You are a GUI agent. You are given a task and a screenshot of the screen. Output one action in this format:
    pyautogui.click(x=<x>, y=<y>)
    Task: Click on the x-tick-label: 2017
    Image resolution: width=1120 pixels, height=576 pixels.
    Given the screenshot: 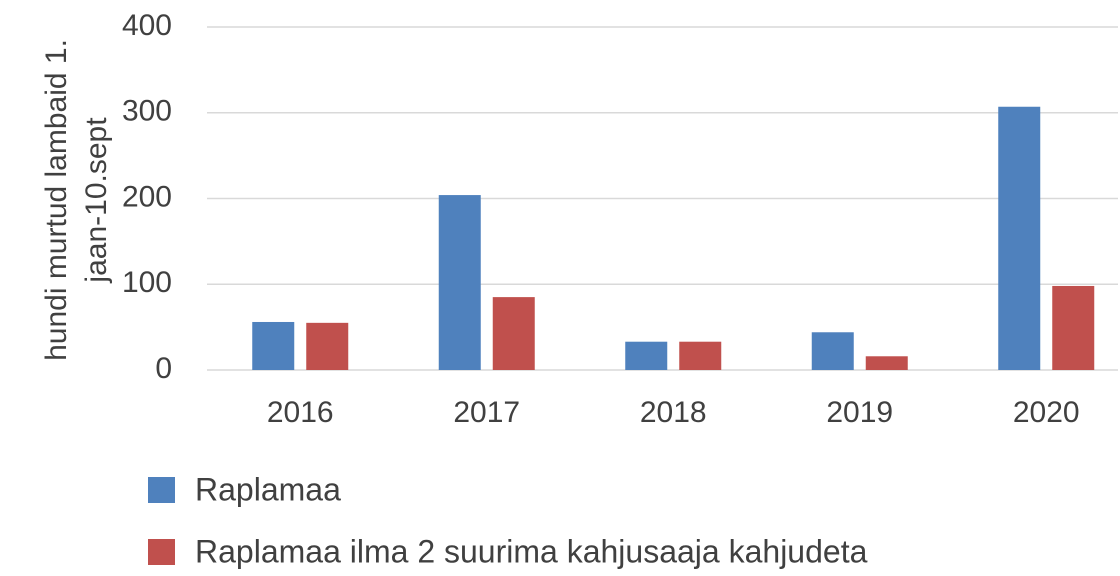 What is the action you would take?
    pyautogui.click(x=486, y=412)
    